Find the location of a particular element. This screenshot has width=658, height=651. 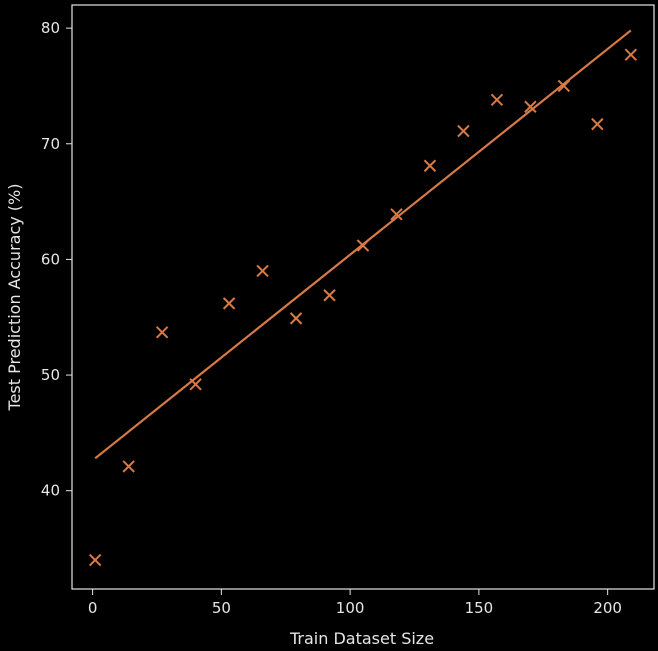

y-tick-label: 40 is located at coordinates (50, 491).